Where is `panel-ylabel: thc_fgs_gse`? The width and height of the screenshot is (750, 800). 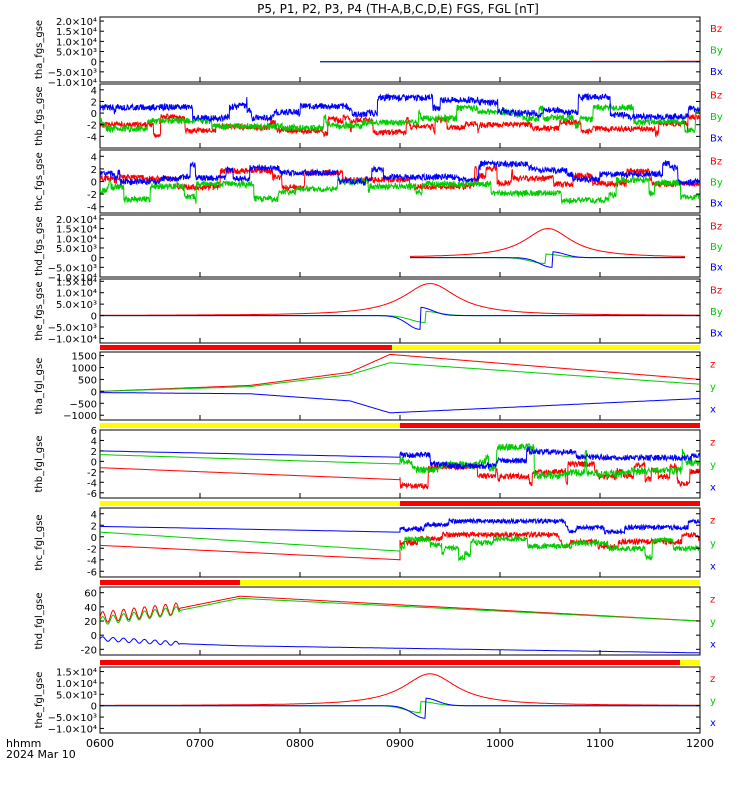
panel-ylabel: thc_fgs_gse is located at coordinates (39, 181).